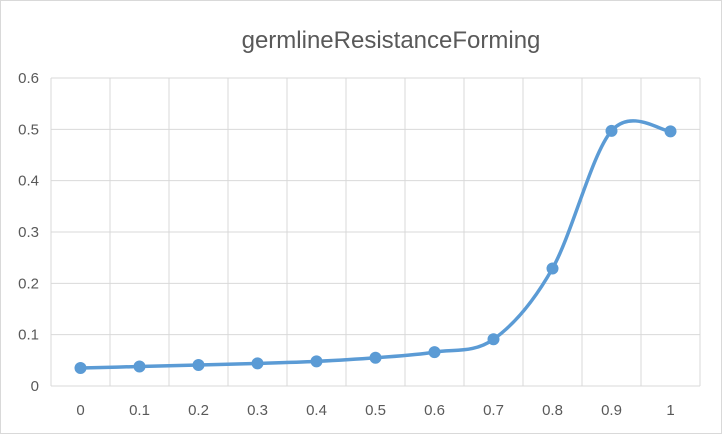  I want to click on x-tick-label: 0.8, so click(552, 410).